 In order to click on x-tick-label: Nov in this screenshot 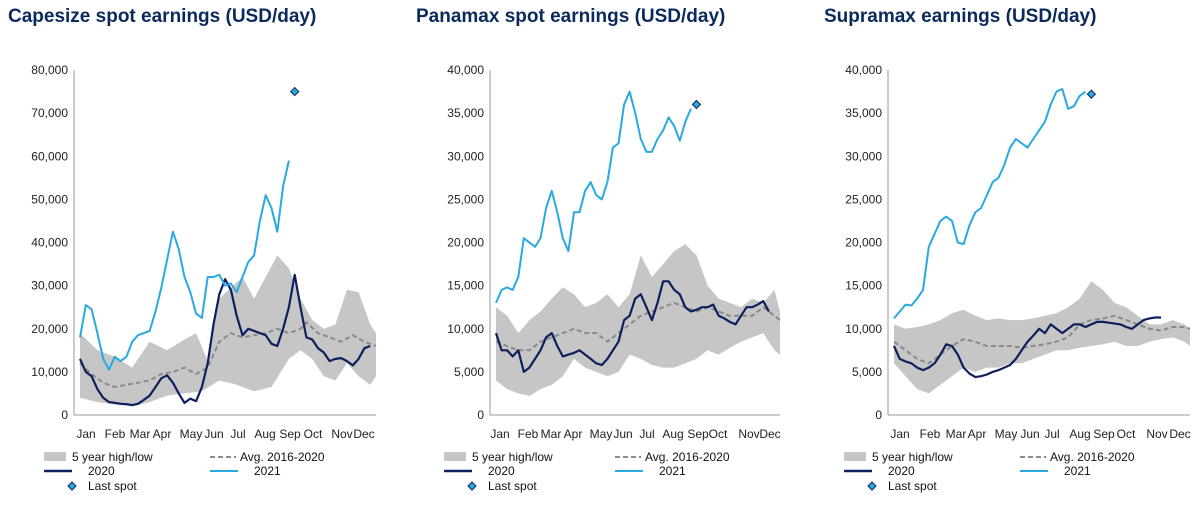, I will do `click(748, 434)`.